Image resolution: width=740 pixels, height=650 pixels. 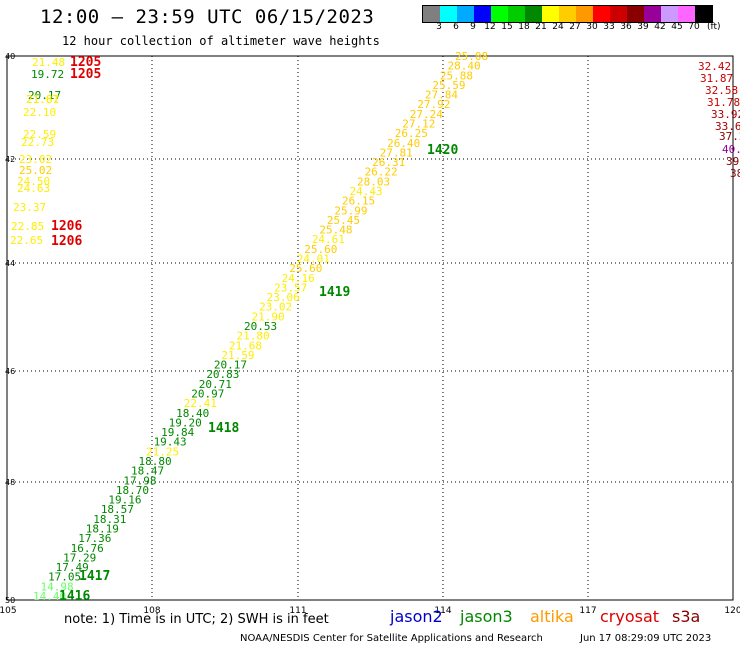 What do you see at coordinates (723, 102) in the screenshot?
I see `swh-value: 31.78` at bounding box center [723, 102].